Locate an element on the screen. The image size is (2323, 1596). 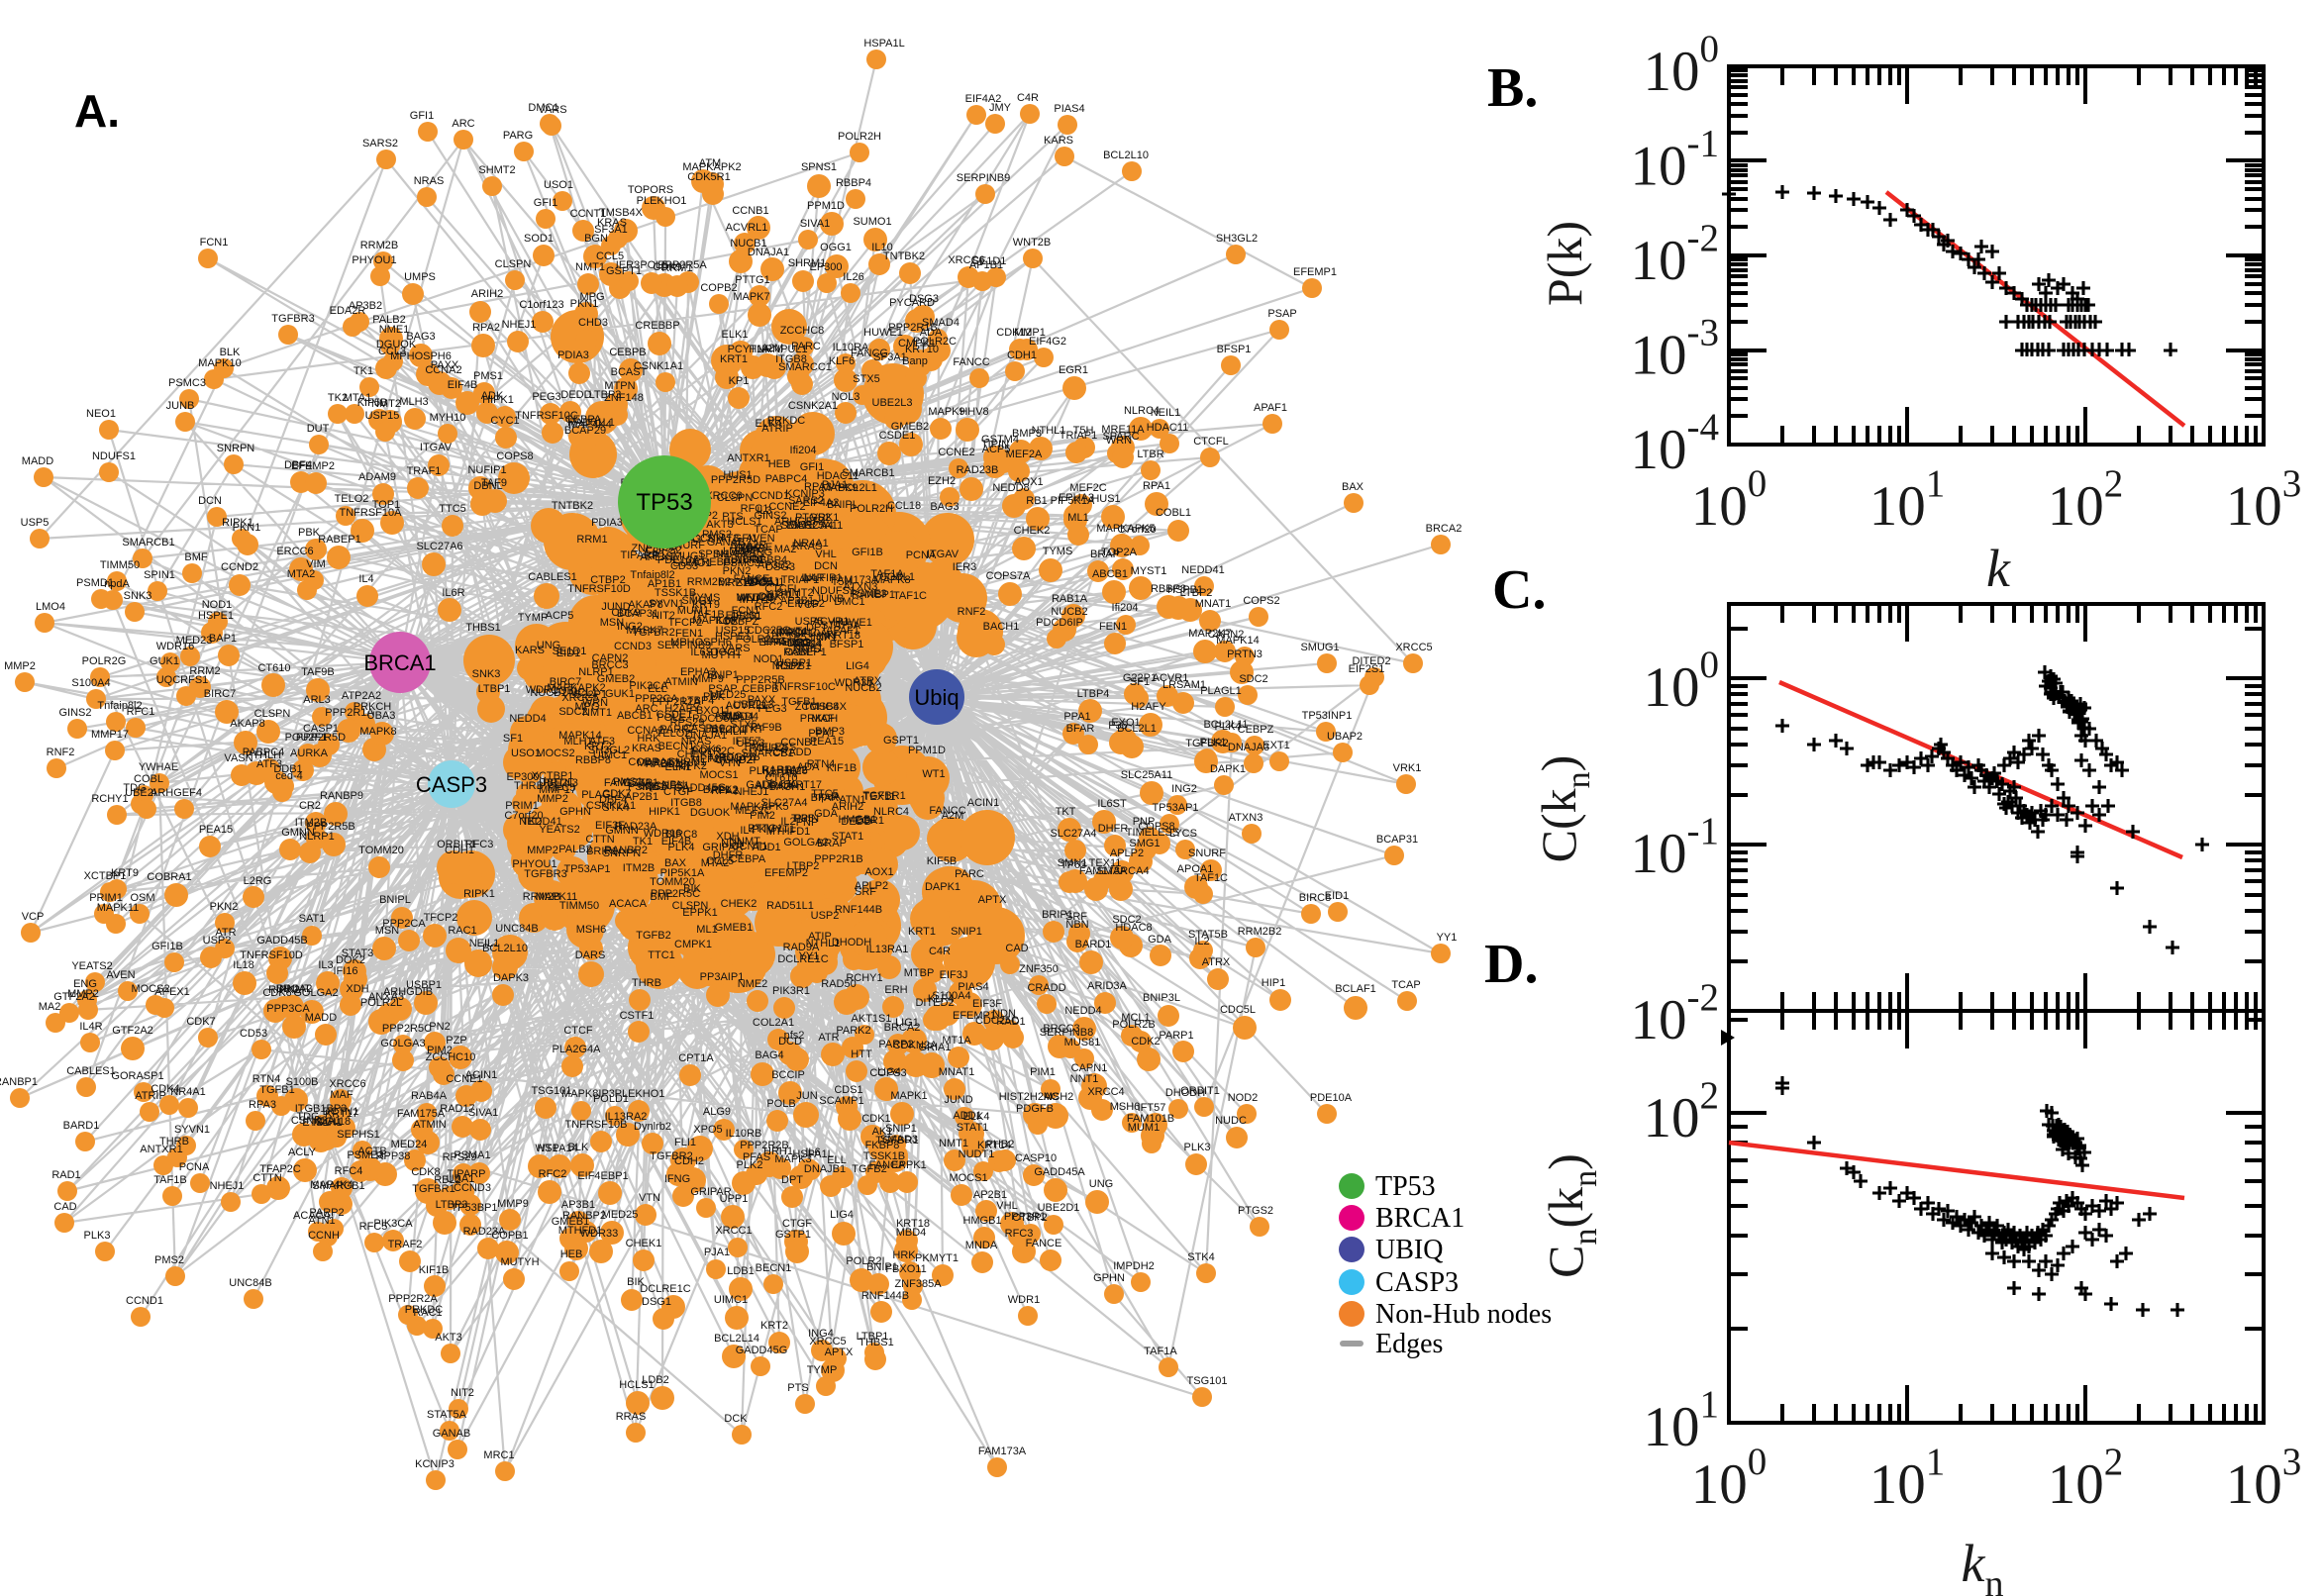
svg-text: APTX is located at coordinates (839, 1352).